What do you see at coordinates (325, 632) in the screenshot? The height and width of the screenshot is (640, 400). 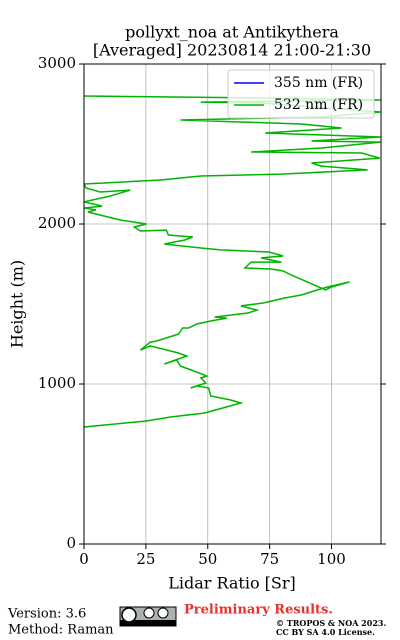 I see `license-text: CC BY SA 4.0 License.` at bounding box center [325, 632].